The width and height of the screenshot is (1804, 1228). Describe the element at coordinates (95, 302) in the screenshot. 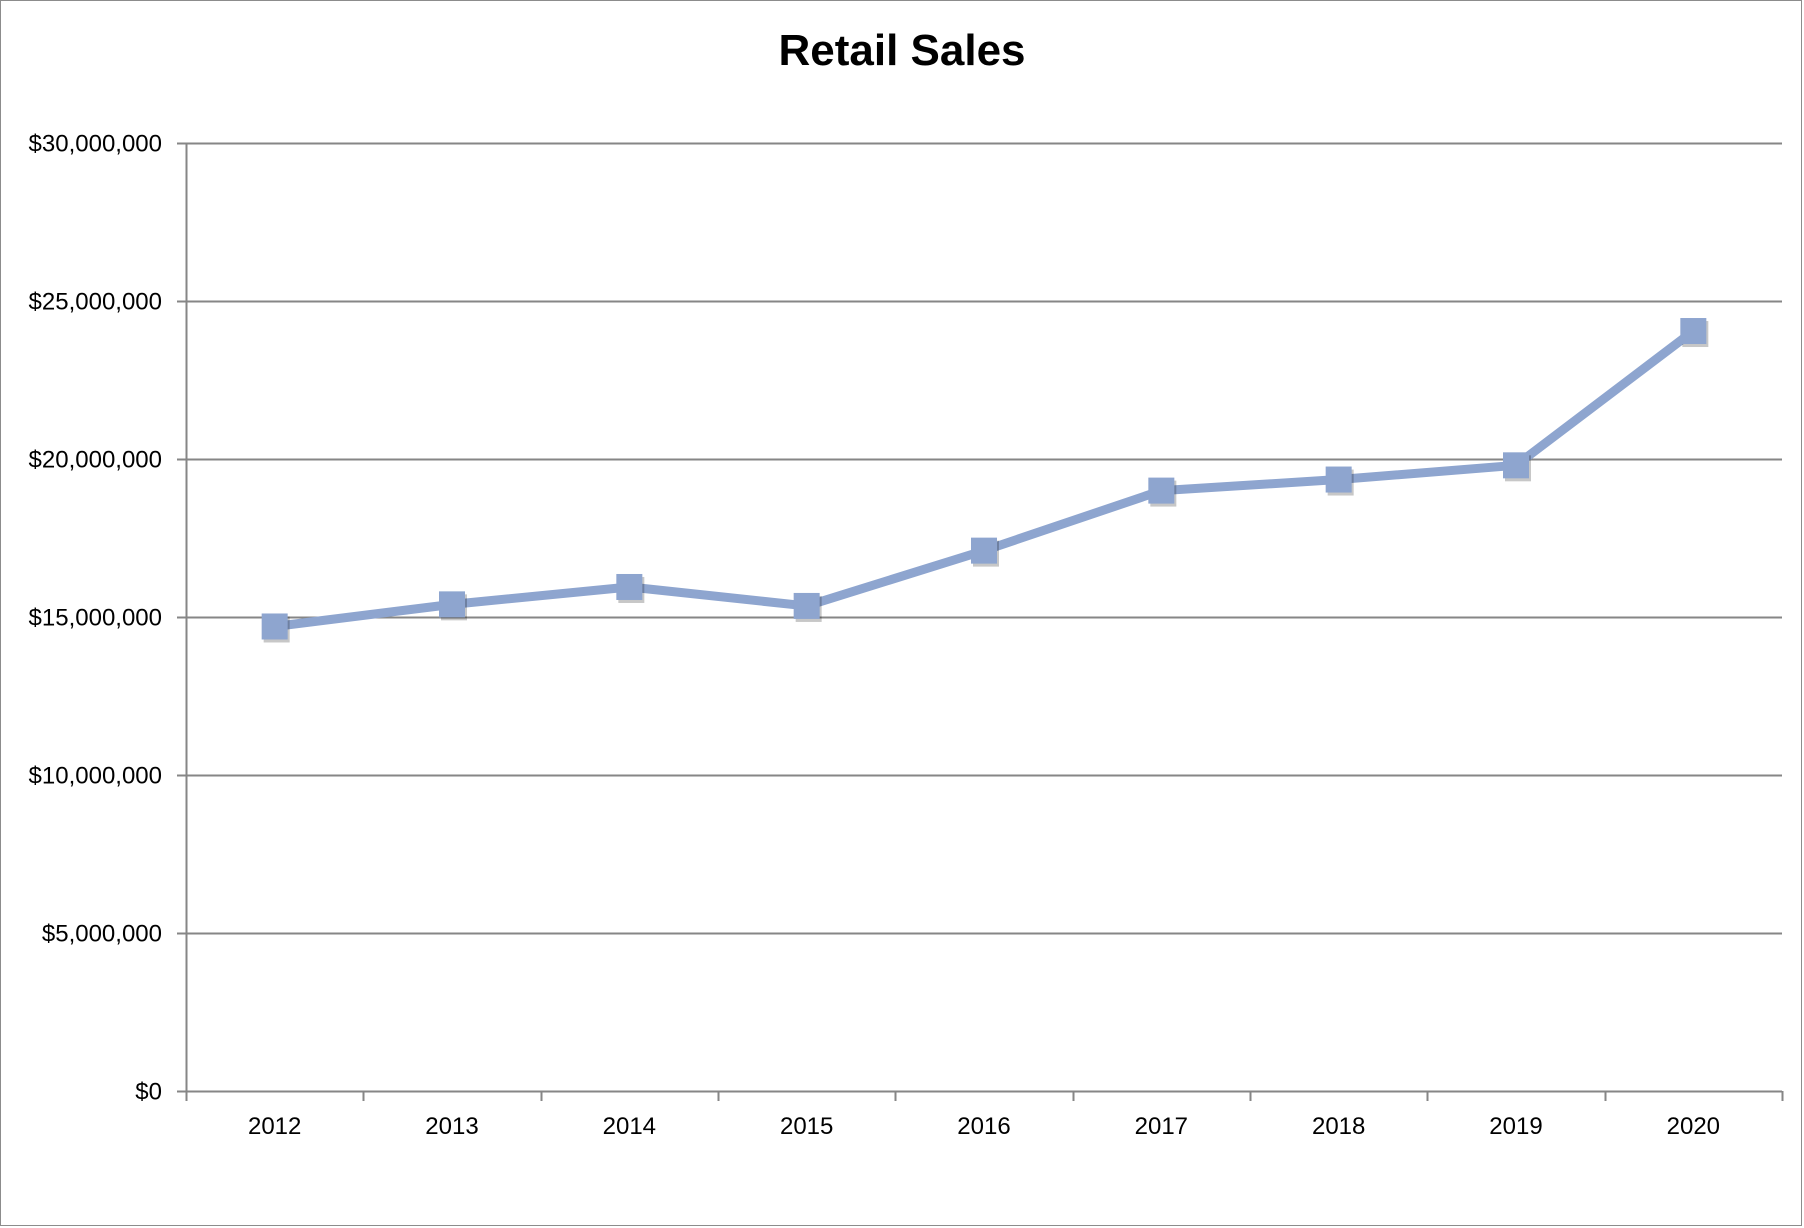

I see `y-tick-label: $25,000,000` at that location.